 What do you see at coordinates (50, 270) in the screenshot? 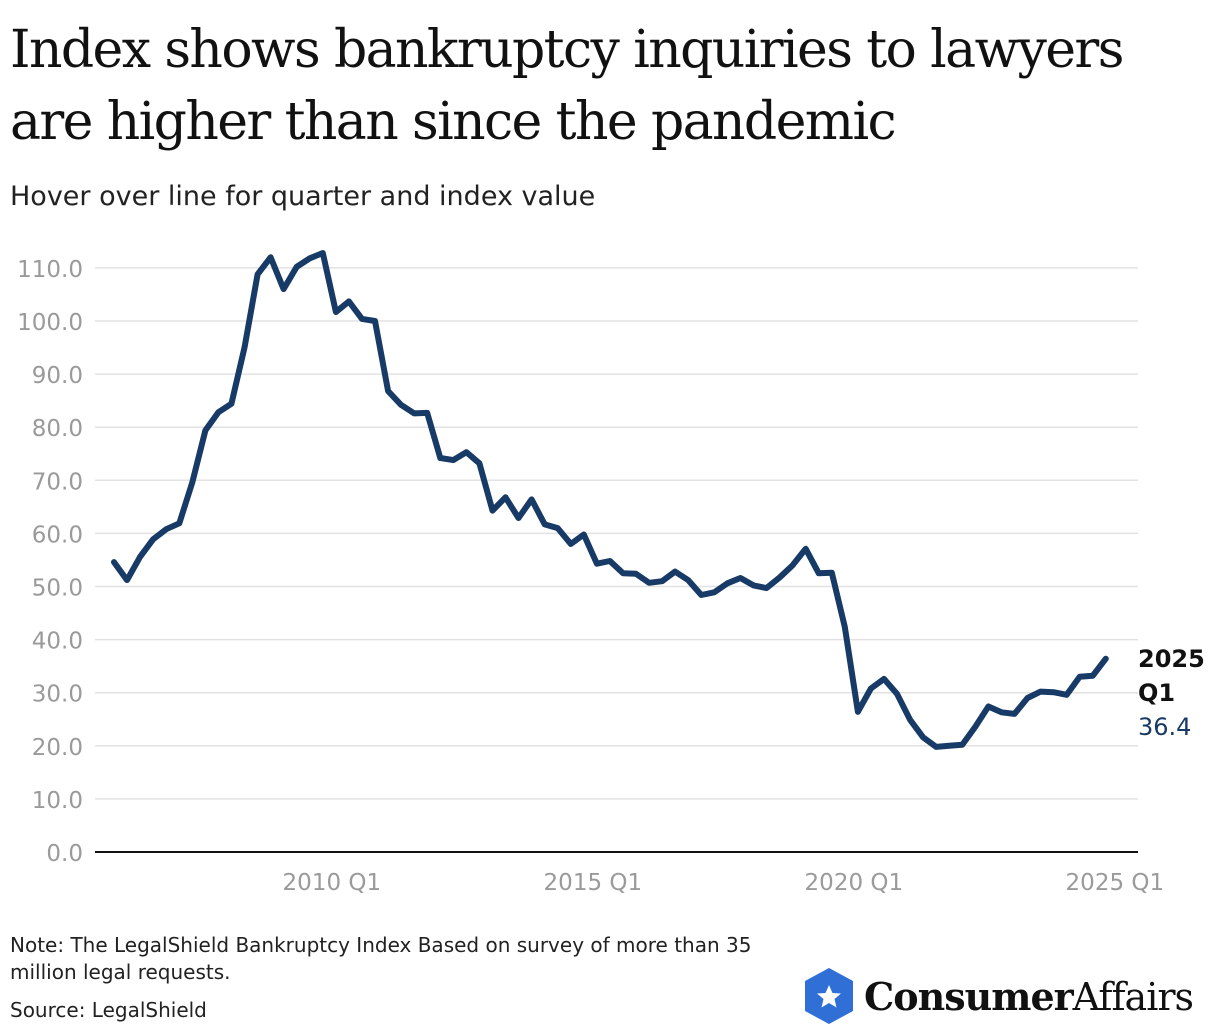
I see `y-tick-label: 110.0` at bounding box center [50, 270].